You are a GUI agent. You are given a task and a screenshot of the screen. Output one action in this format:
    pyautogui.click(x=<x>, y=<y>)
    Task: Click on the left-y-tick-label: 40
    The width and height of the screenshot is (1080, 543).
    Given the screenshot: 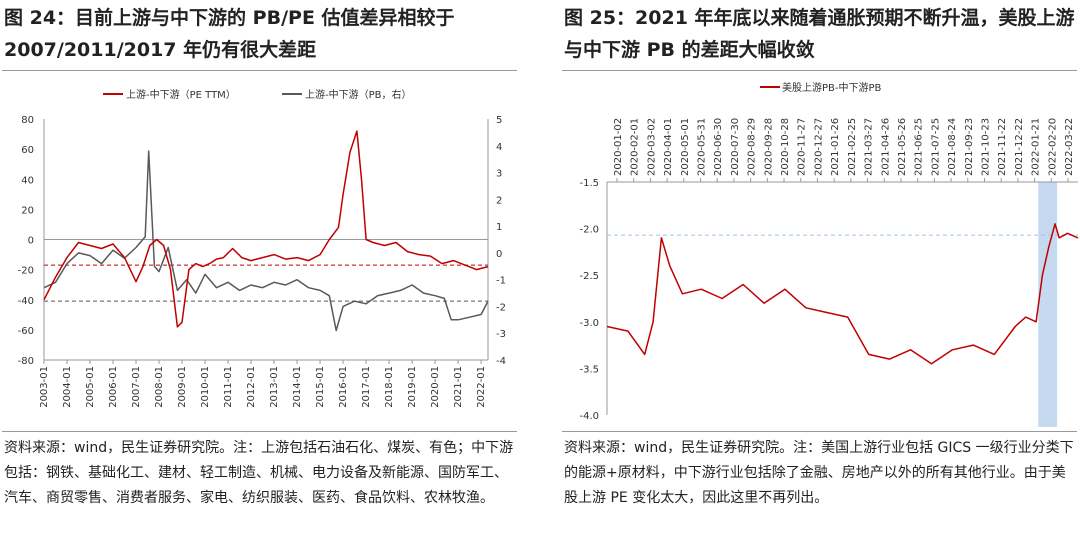 What is the action you would take?
    pyautogui.click(x=27, y=180)
    